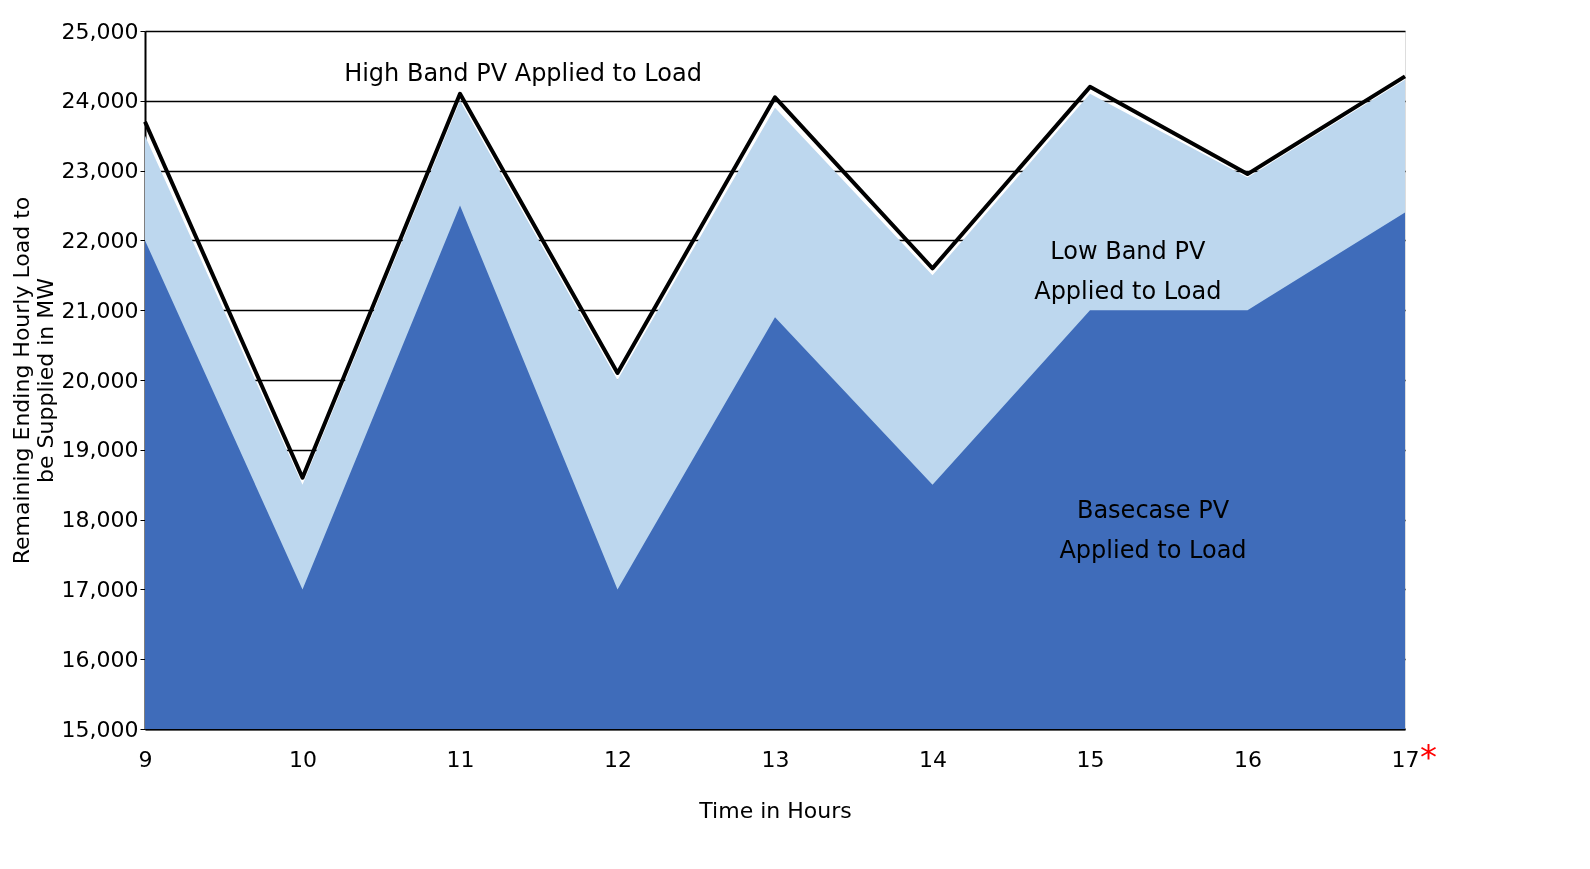  Describe the element at coordinates (100, 310) in the screenshot. I see `y-tick-label: 21,000` at that location.